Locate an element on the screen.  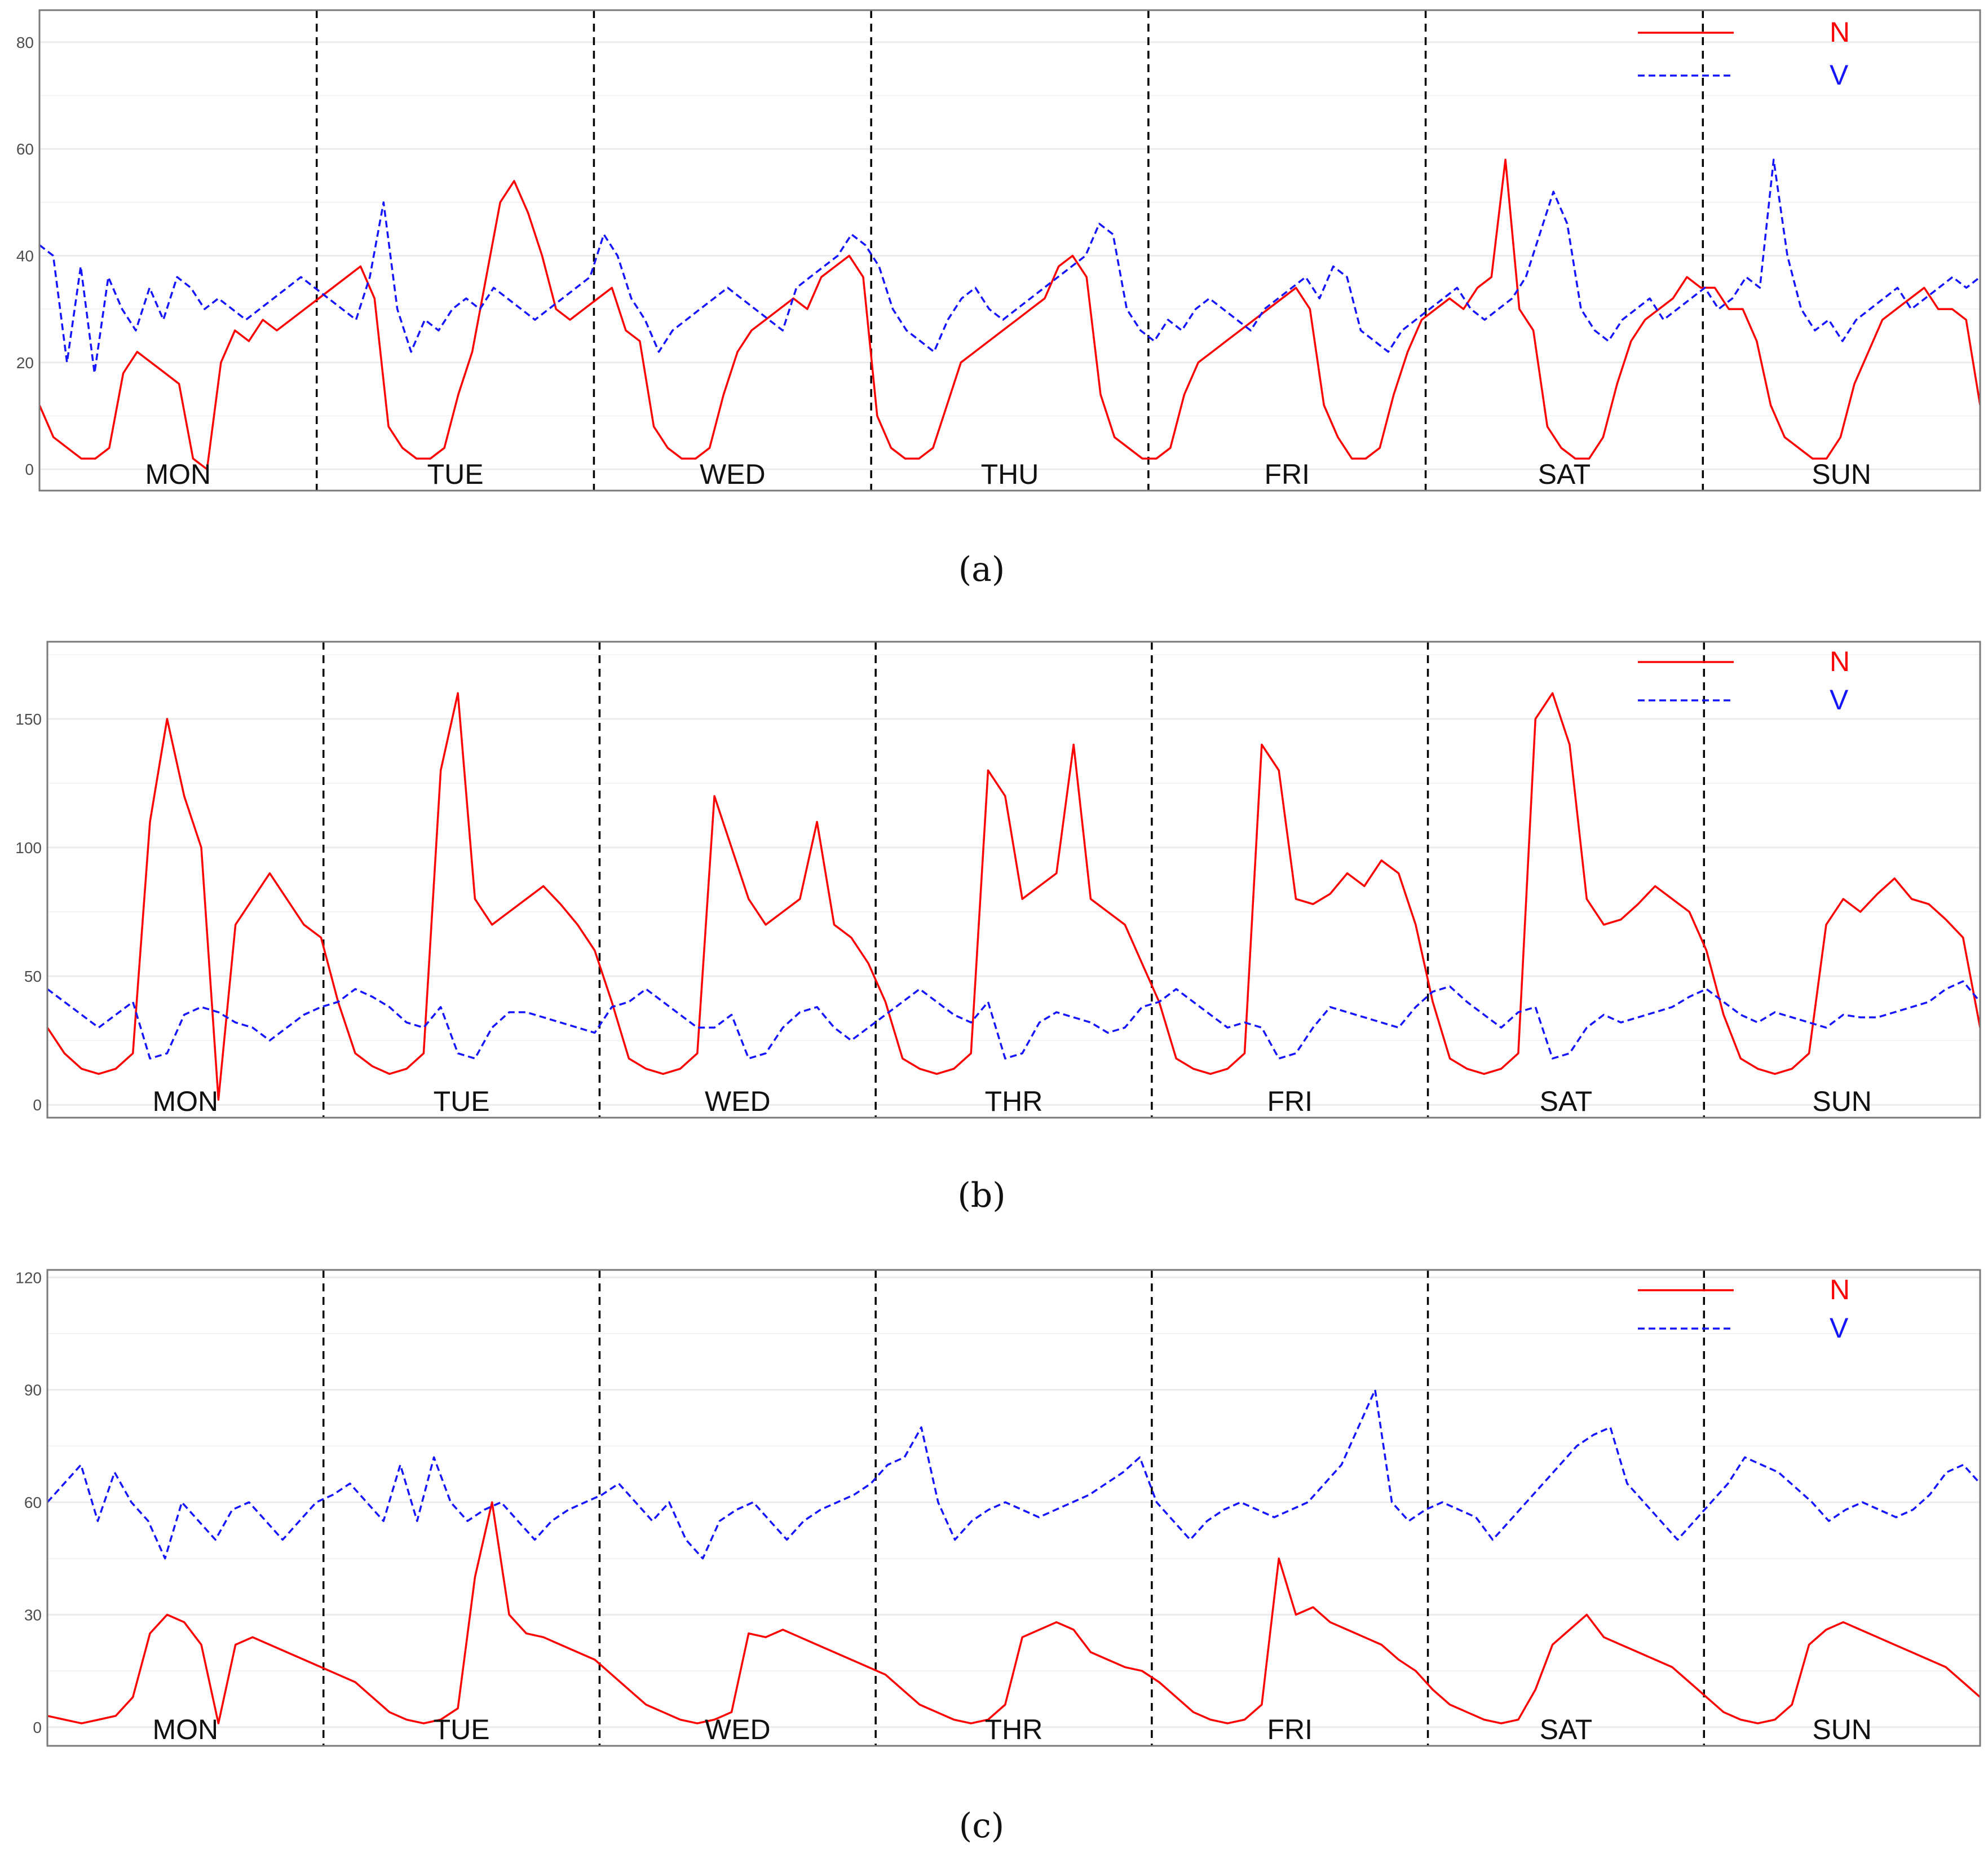
panel-c-legend-v-label: V is located at coordinates (1839, 1328).